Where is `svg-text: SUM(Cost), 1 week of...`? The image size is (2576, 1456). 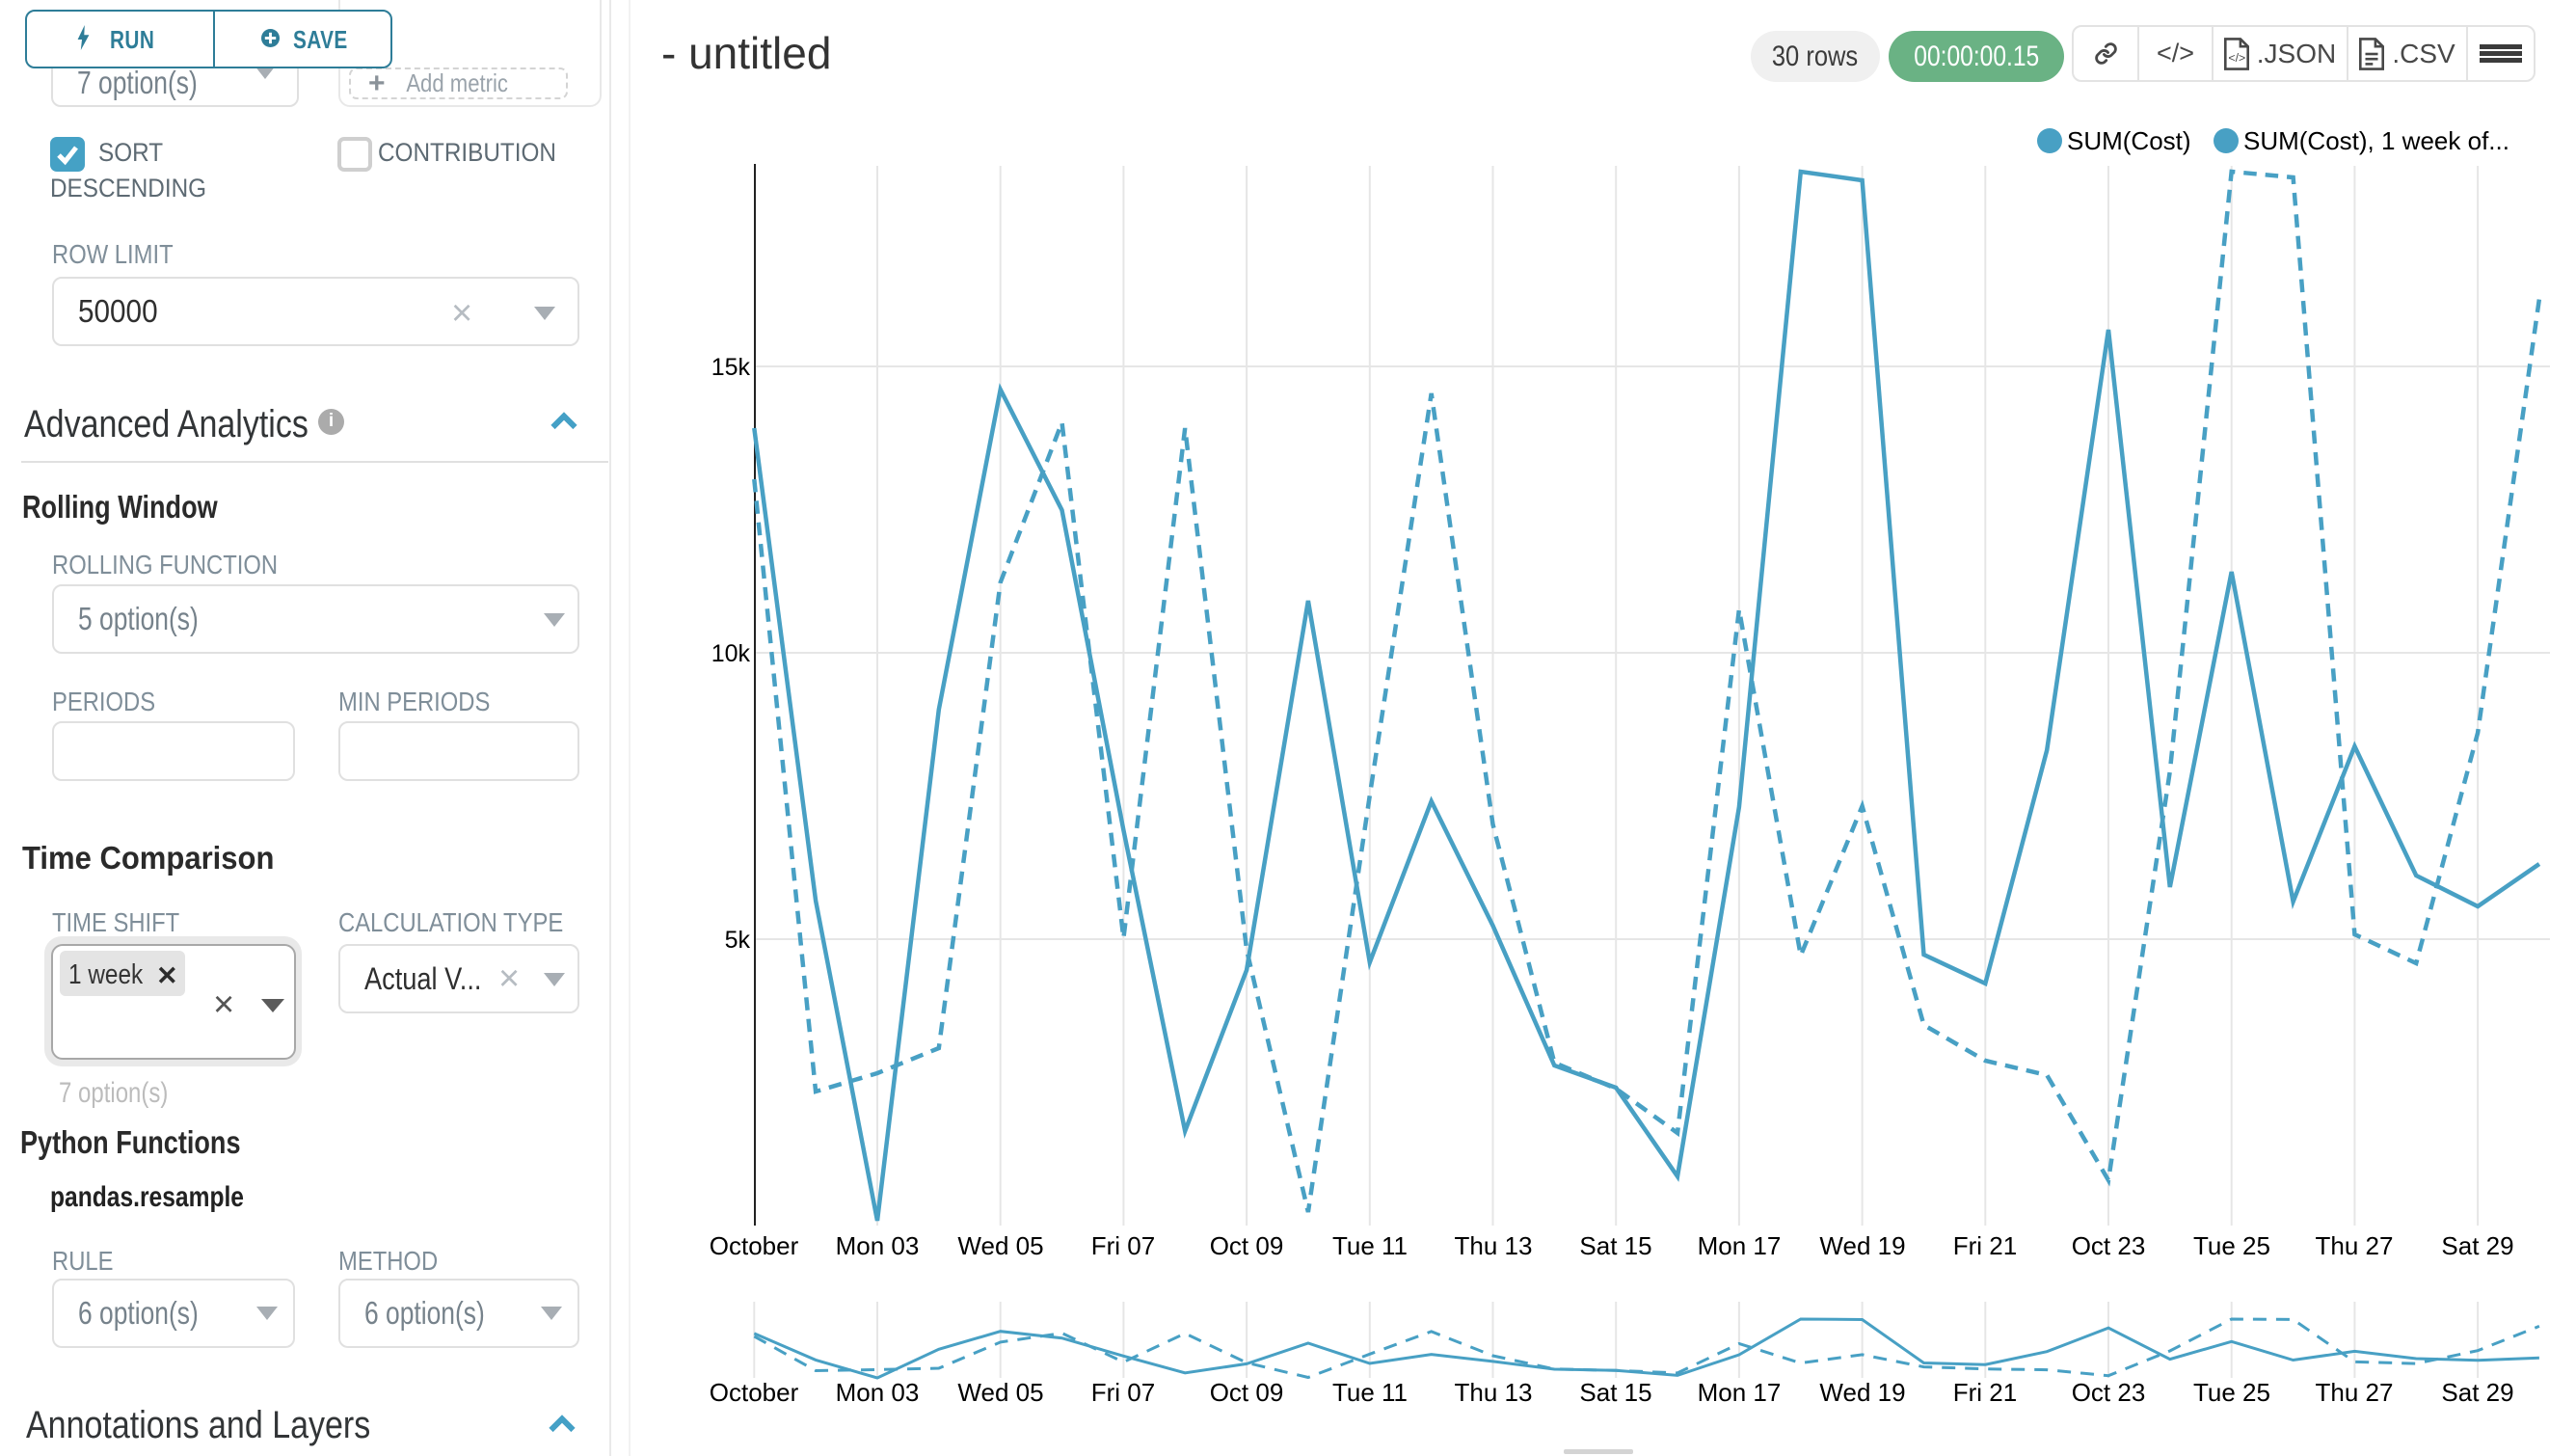 svg-text: SUM(Cost), 1 week of... is located at coordinates (2376, 140).